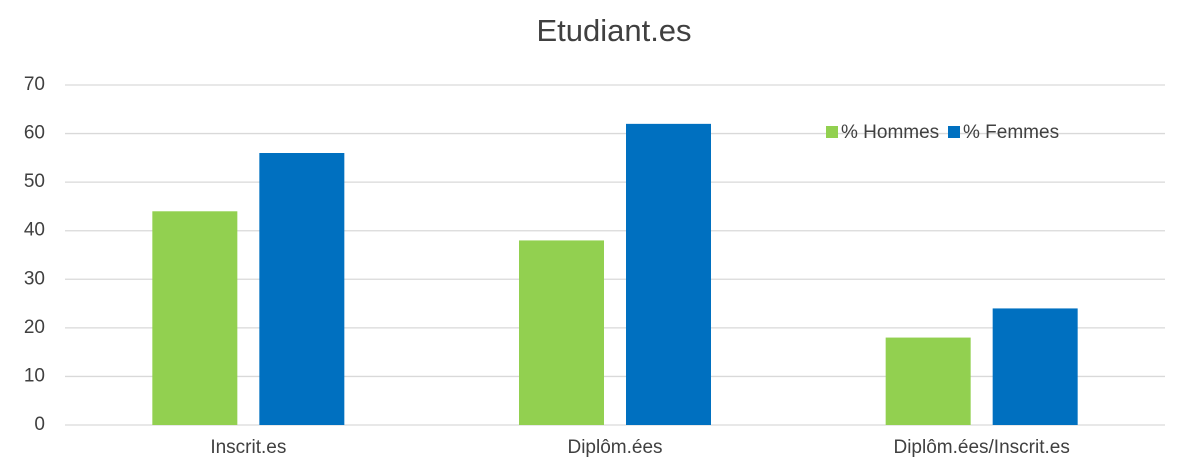  What do you see at coordinates (34, 278) in the screenshot?
I see `y-tick-label: 30` at bounding box center [34, 278].